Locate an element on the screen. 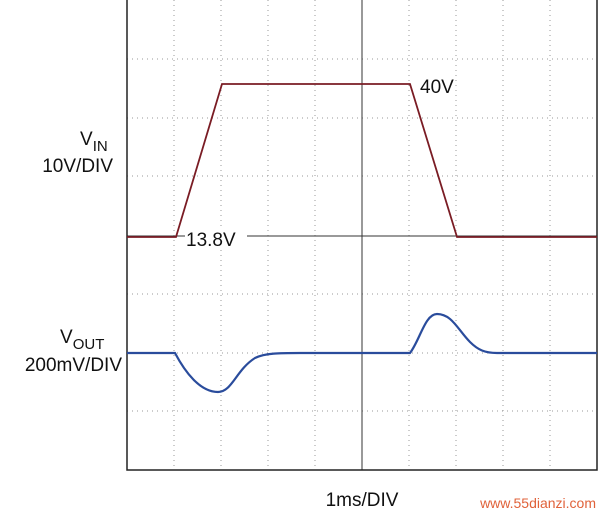  vin-subscript: IN is located at coordinates (100, 146).